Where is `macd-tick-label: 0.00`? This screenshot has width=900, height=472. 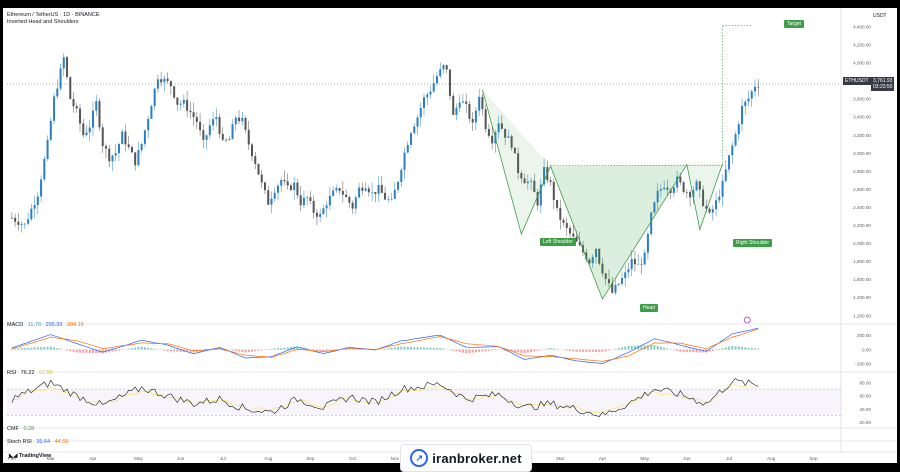
macd-tick-label: 0.00 is located at coordinates (866, 349).